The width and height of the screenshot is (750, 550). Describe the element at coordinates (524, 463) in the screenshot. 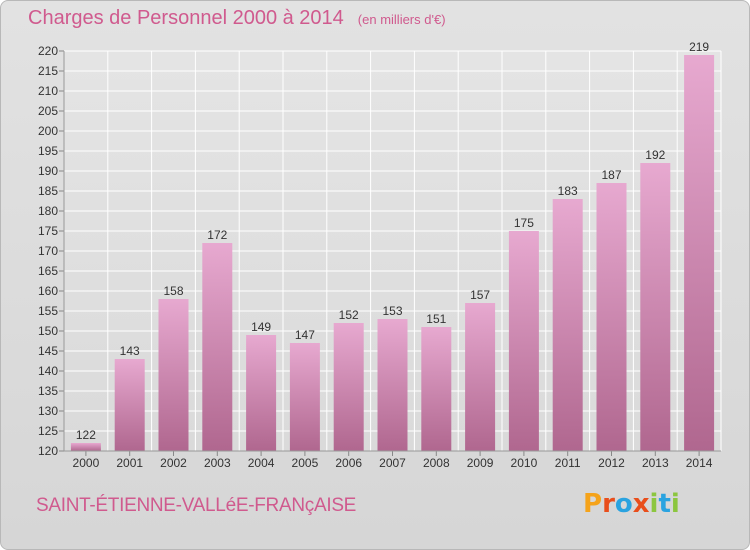

I see `x-tick-label: 2010` at that location.